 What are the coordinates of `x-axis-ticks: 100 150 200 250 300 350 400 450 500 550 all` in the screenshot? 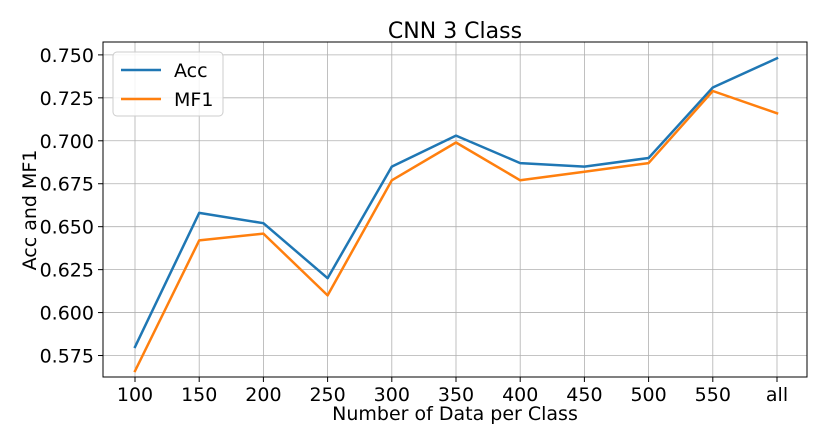 It's located at (452, 391).